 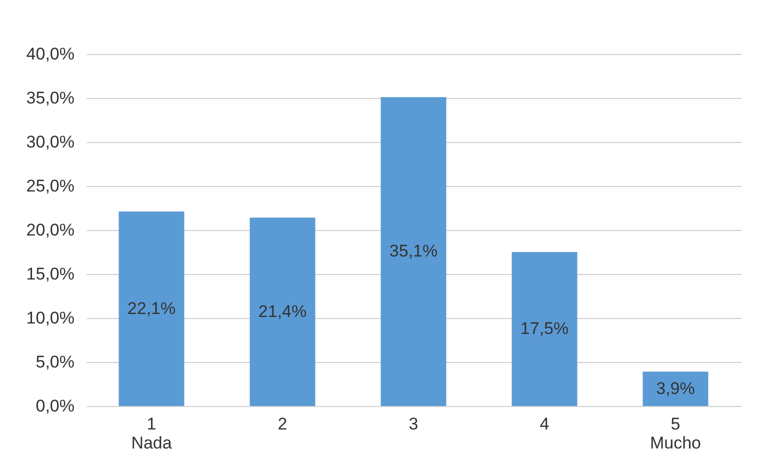 What do you see at coordinates (50, 142) in the screenshot?
I see `y-tick-label: 30,0%` at bounding box center [50, 142].